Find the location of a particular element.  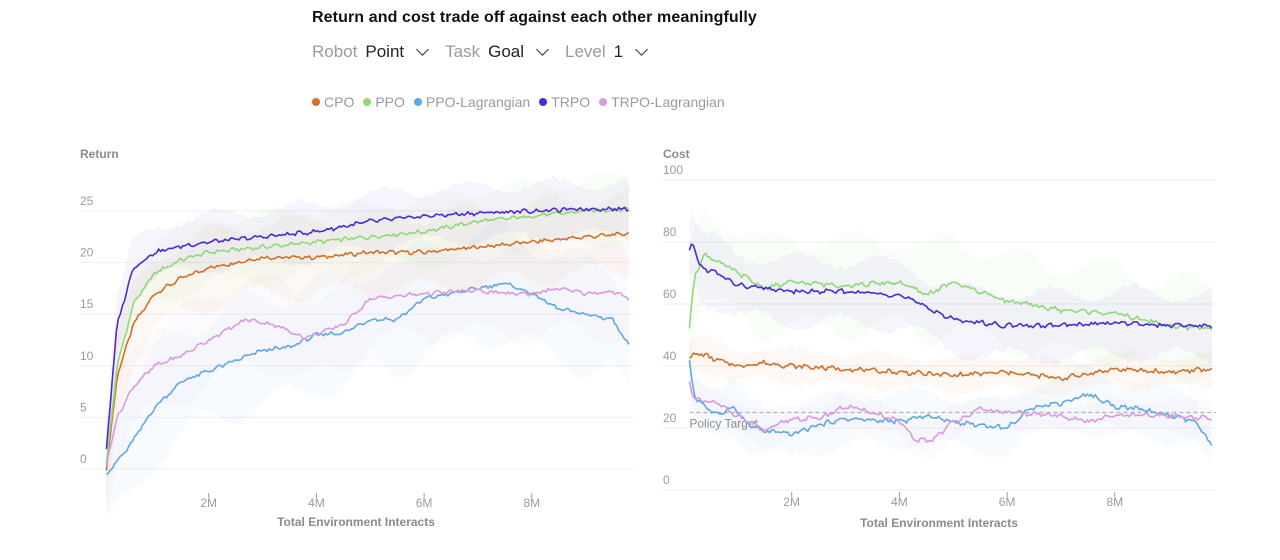

task-value: Goal is located at coordinates (506, 51).